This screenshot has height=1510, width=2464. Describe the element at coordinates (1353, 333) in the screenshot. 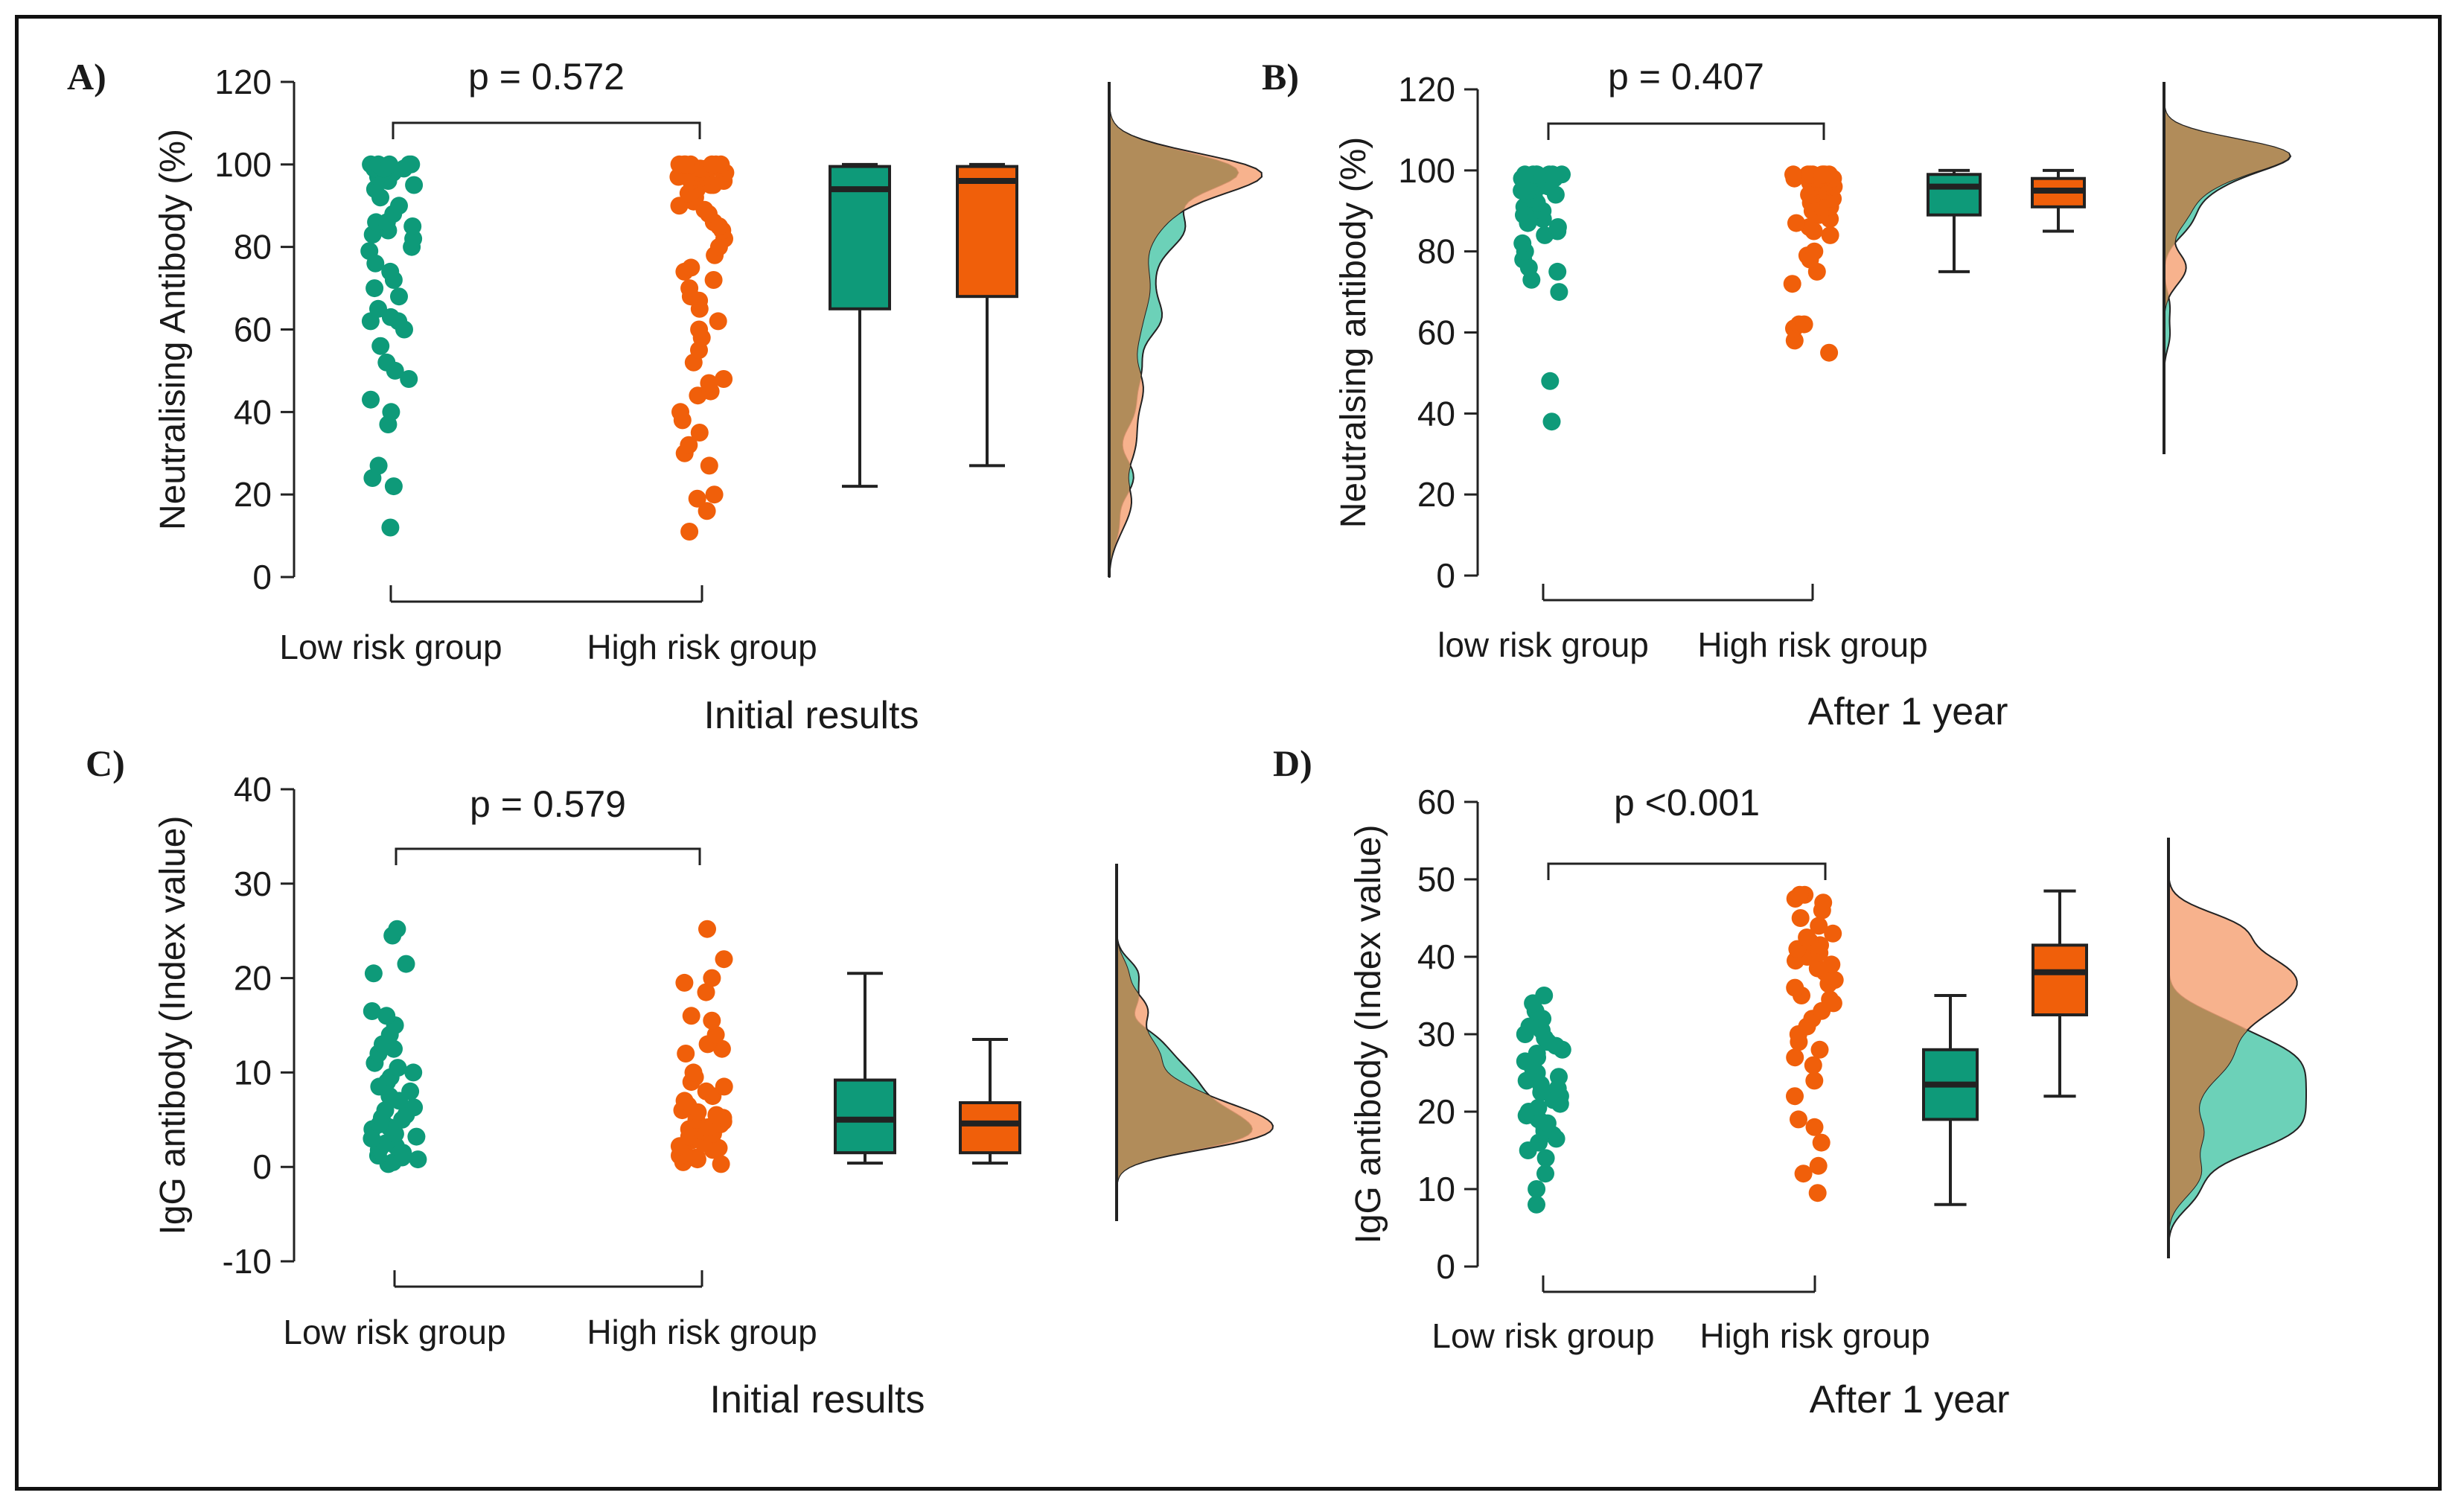

I see `y-axis-label: Neutralsing antibody (%)` at that location.